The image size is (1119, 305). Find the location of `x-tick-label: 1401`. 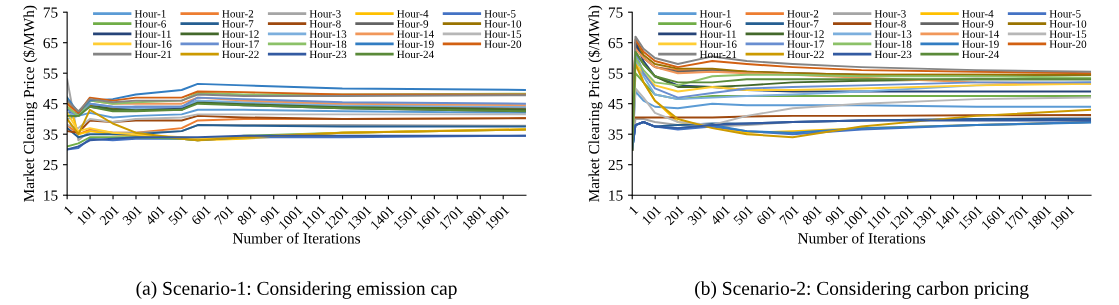

x-tick-label: 1401 is located at coordinates (947, 217).